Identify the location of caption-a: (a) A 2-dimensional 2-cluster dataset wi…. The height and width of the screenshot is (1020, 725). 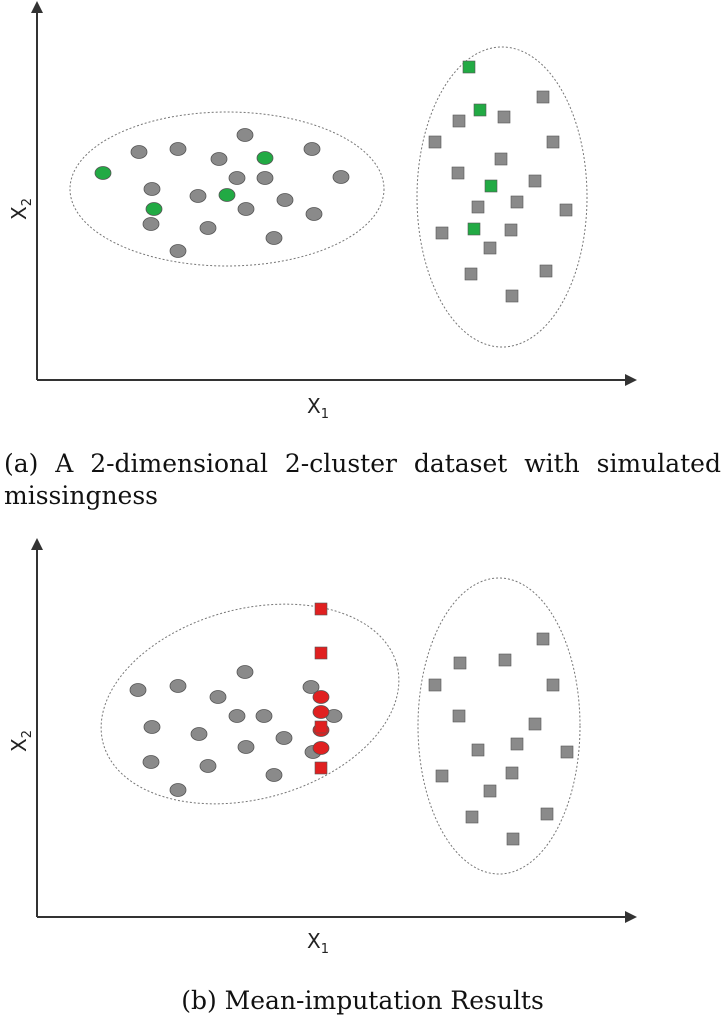
(362, 480).